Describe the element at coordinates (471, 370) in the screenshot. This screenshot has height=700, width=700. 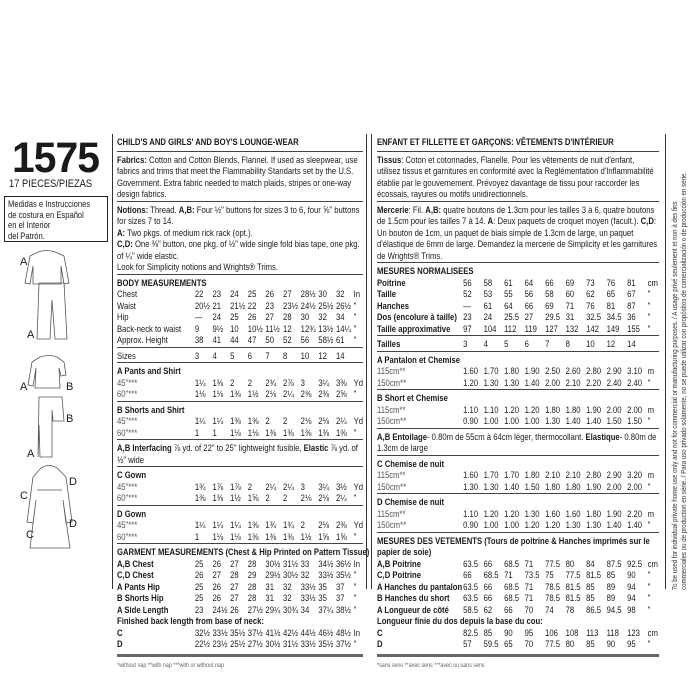
I see `cell-value: 1.60` at that location.